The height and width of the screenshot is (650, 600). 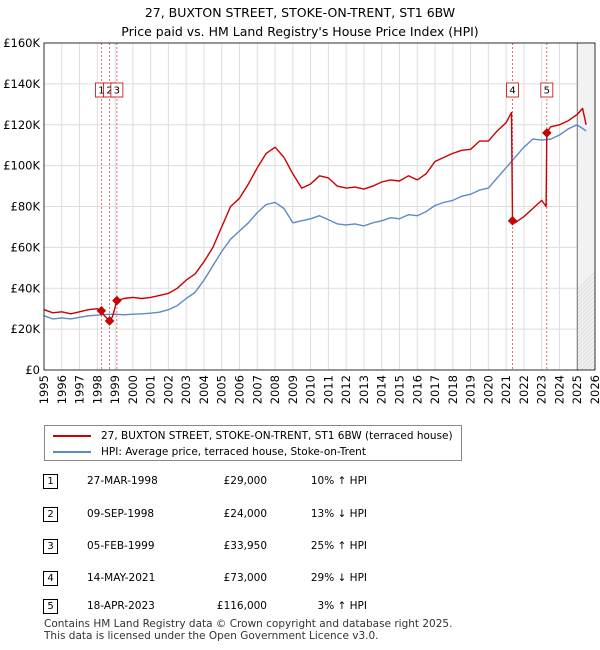 What do you see at coordinates (115, 389) in the screenshot?
I see `x-tick-label: 1999` at bounding box center [115, 389].